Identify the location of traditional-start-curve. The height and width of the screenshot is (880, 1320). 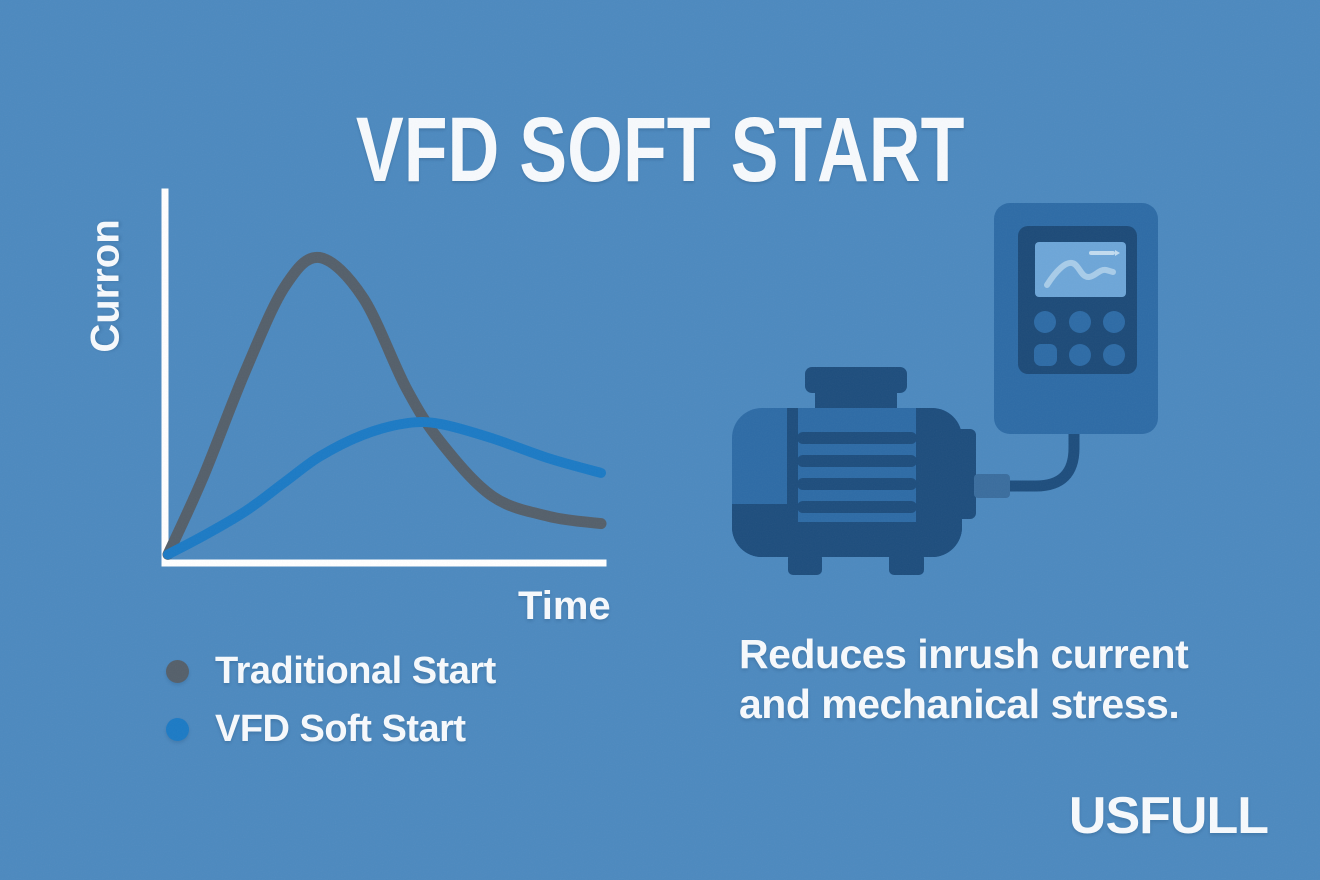
(384, 405).